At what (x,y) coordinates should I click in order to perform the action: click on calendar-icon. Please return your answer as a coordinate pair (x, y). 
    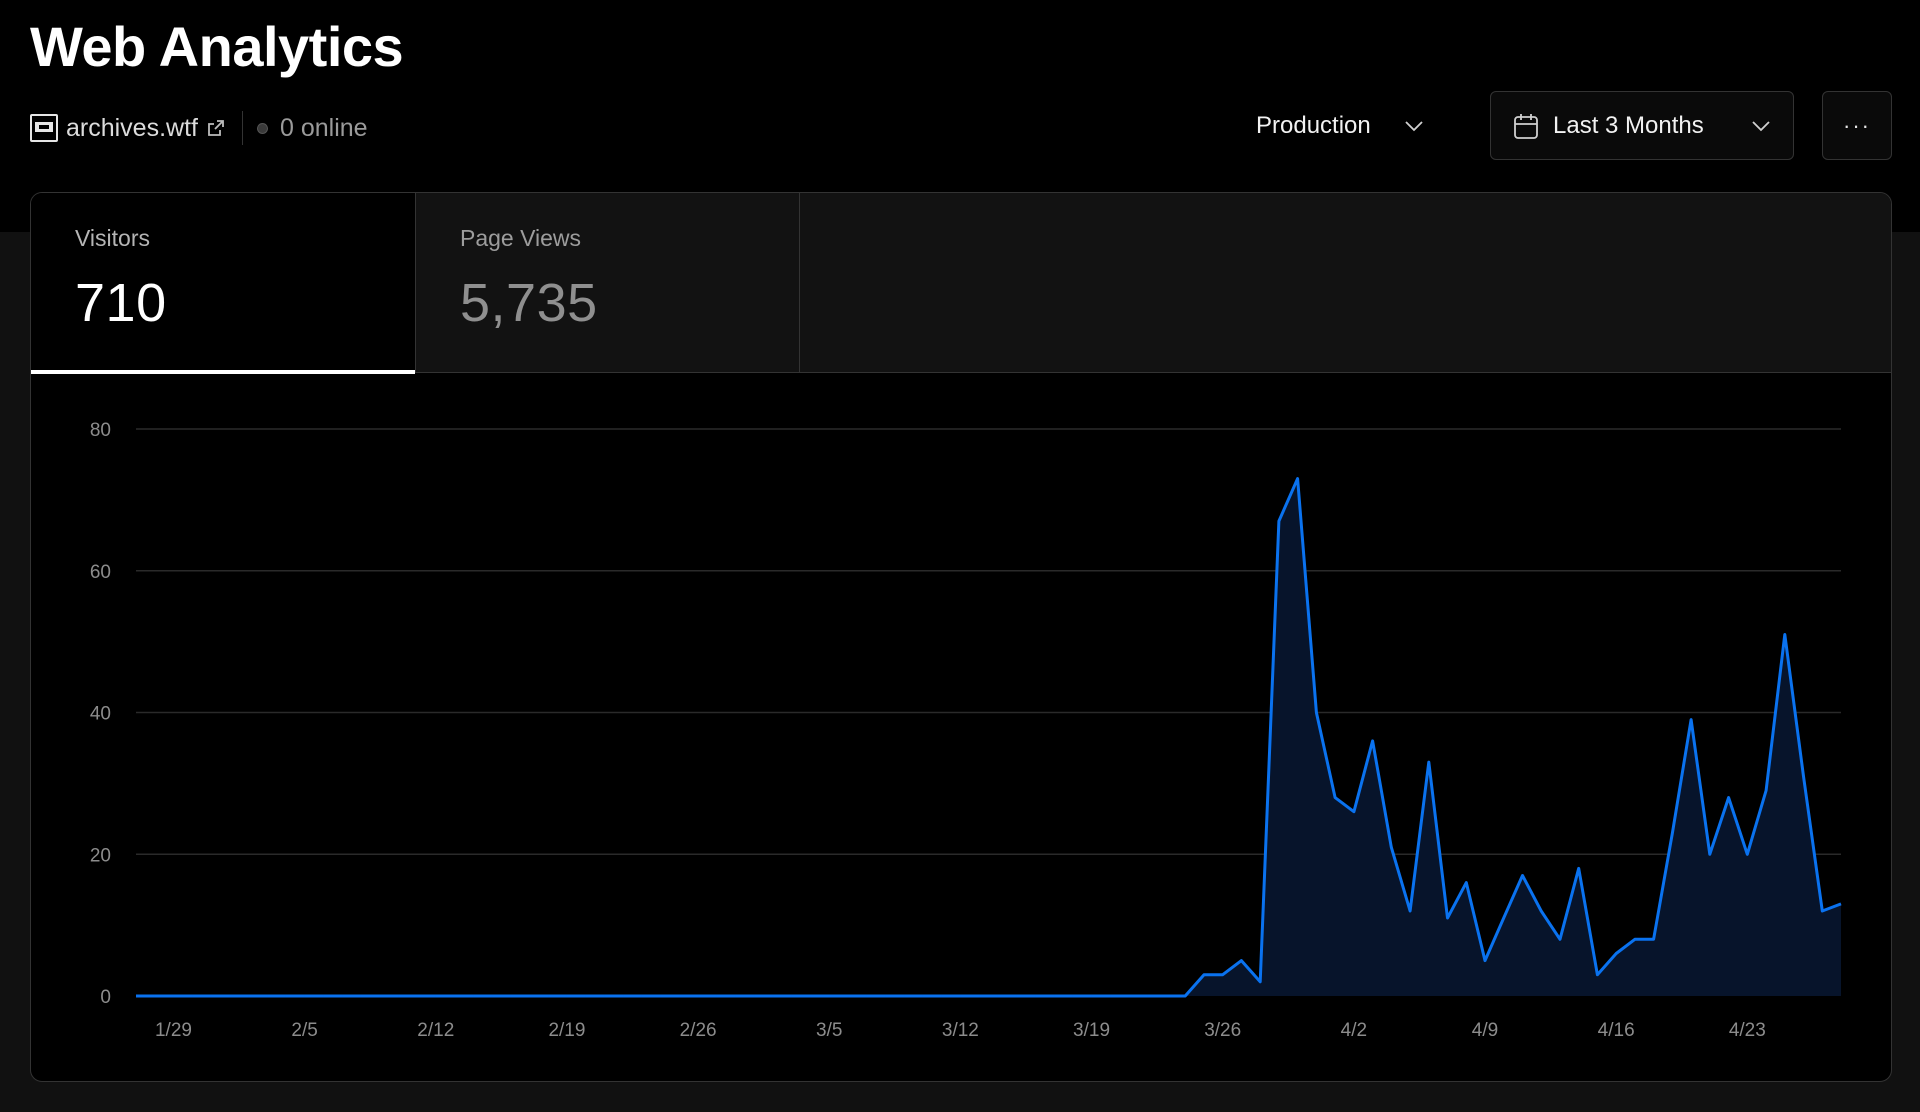
    Looking at the image, I should click on (1526, 126).